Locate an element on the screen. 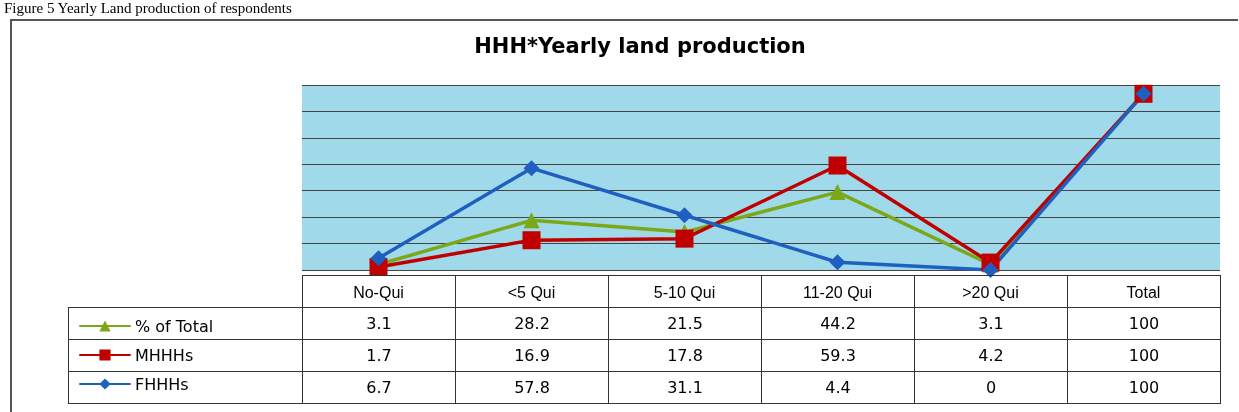 This screenshot has width=1239, height=412. data-label: 44.2 is located at coordinates (838, 323).